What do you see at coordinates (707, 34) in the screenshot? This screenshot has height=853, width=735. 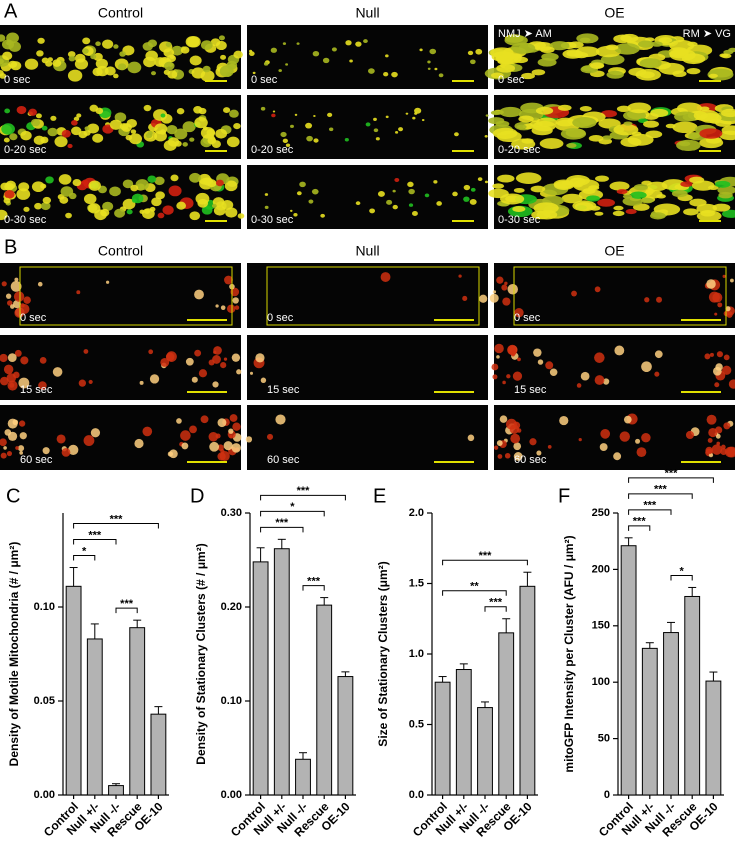 I see `annotation: RM ➤ VG` at bounding box center [707, 34].